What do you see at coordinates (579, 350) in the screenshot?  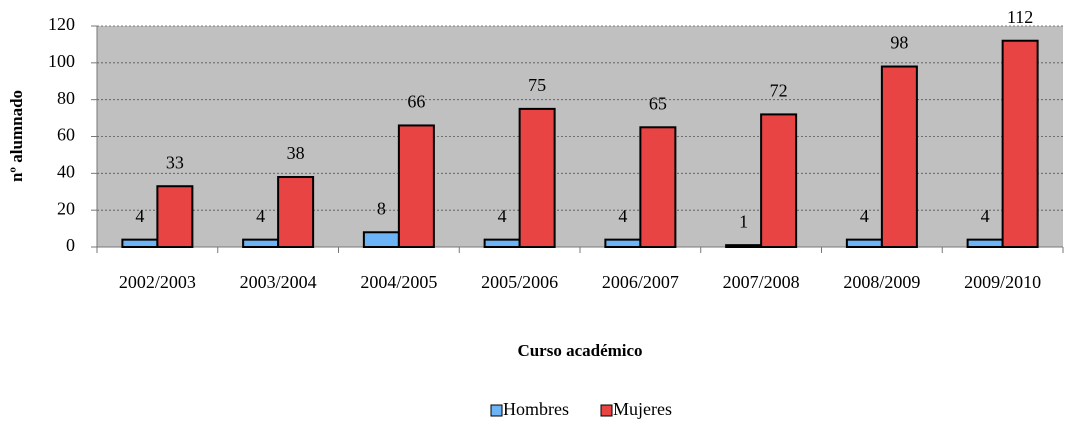 I see `x-axis-label: Curso académico` at bounding box center [579, 350].